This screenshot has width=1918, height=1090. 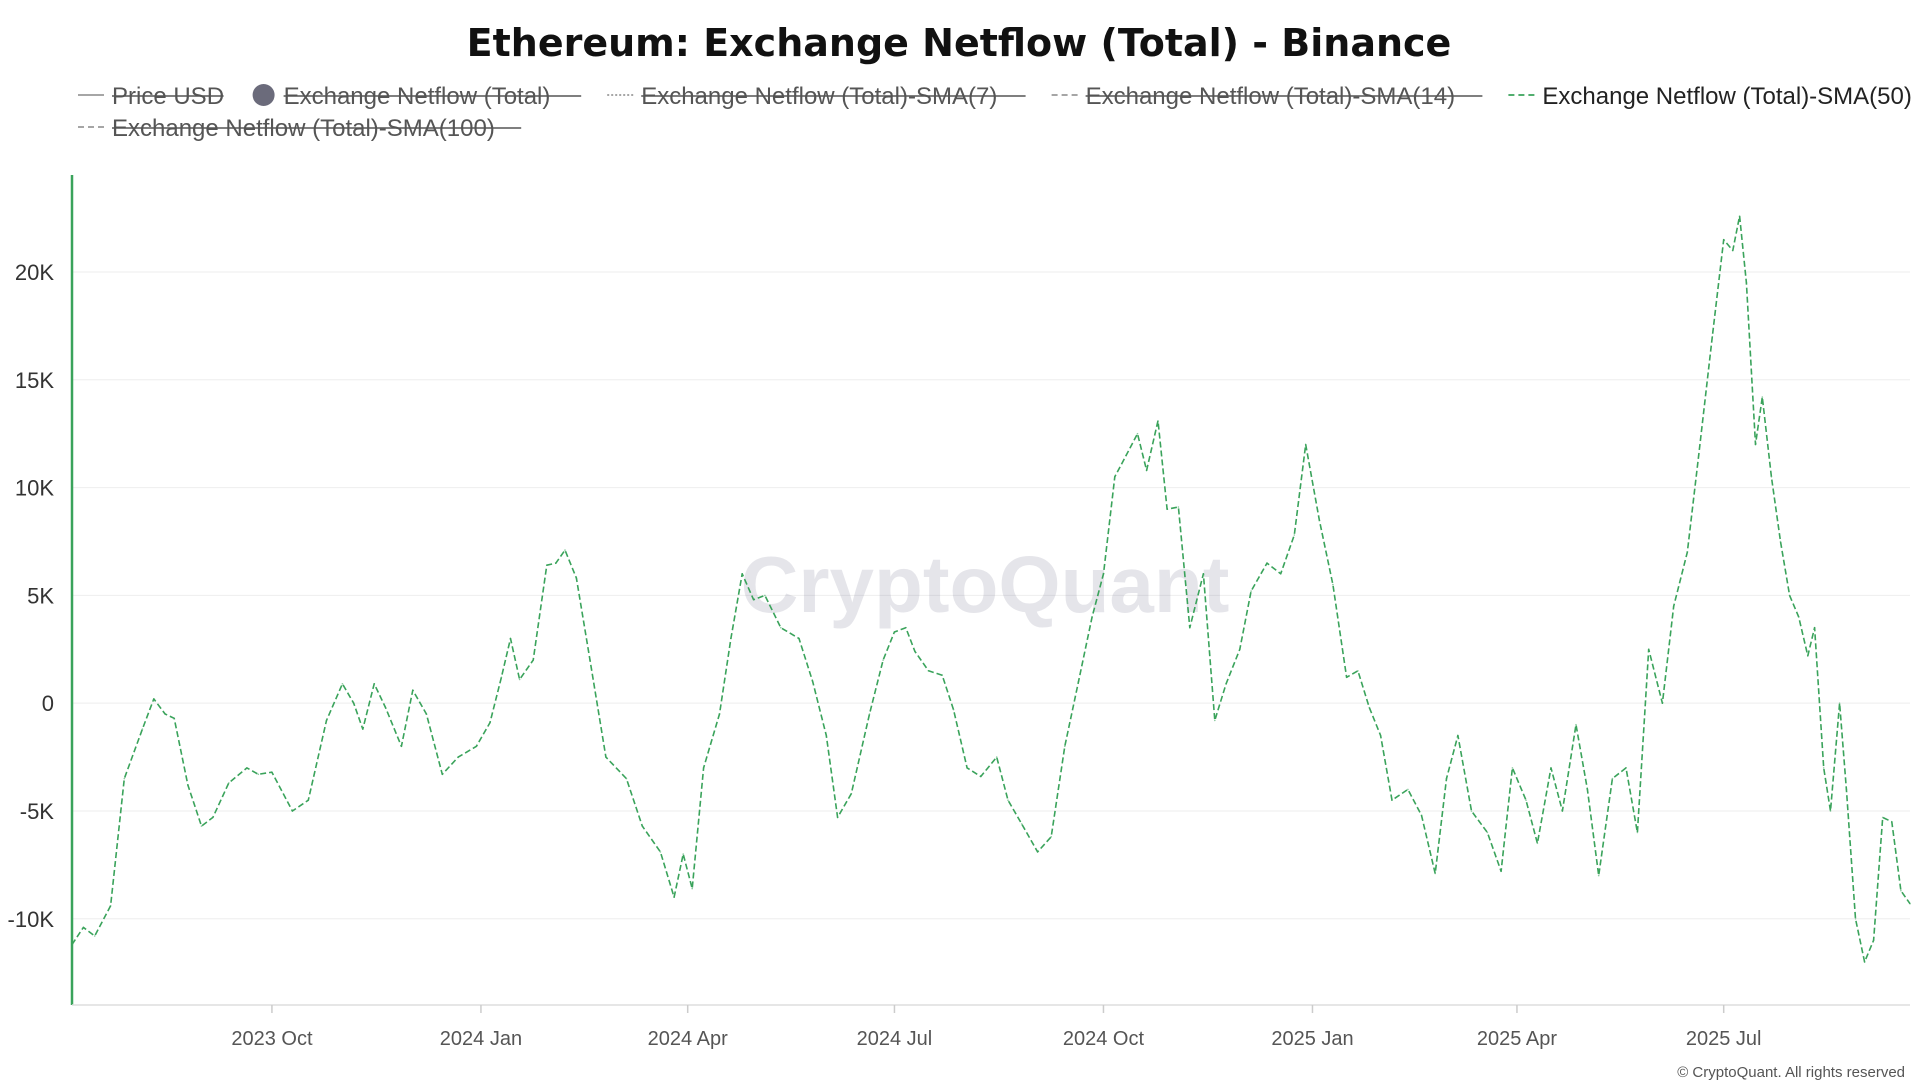 I want to click on x-tick-label: 2025 Jul, so click(x=1724, y=1039).